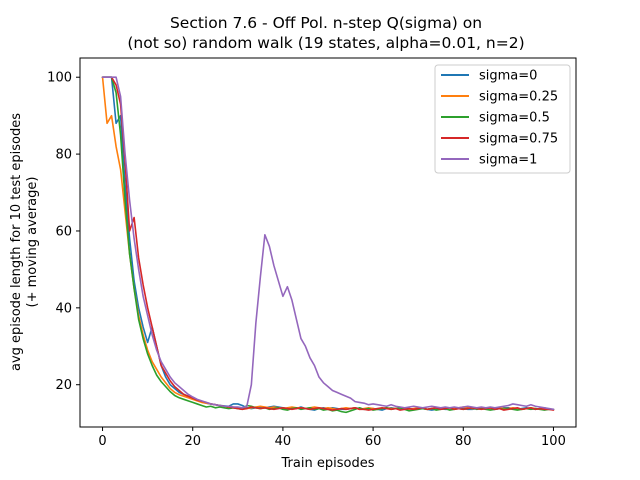 This screenshot has width=640, height=480. What do you see at coordinates (16, 242) in the screenshot?
I see `y-axis-label-line-1: avg episode length for 10 test episodes` at bounding box center [16, 242].